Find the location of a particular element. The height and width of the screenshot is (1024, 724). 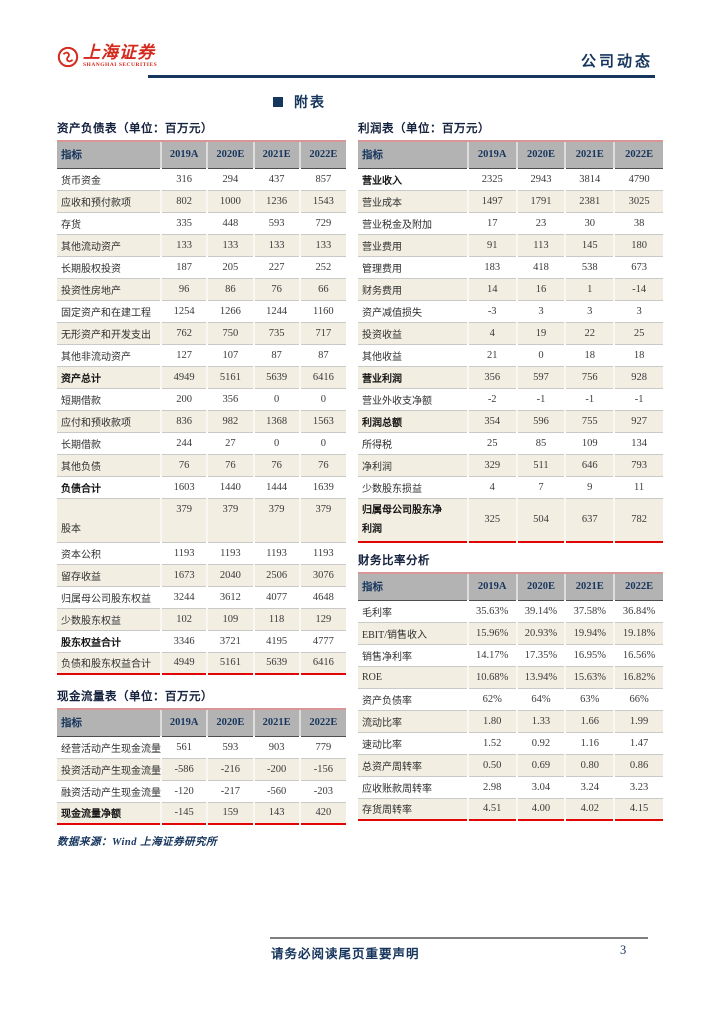

row-label: 销售净利率 is located at coordinates (387, 657).